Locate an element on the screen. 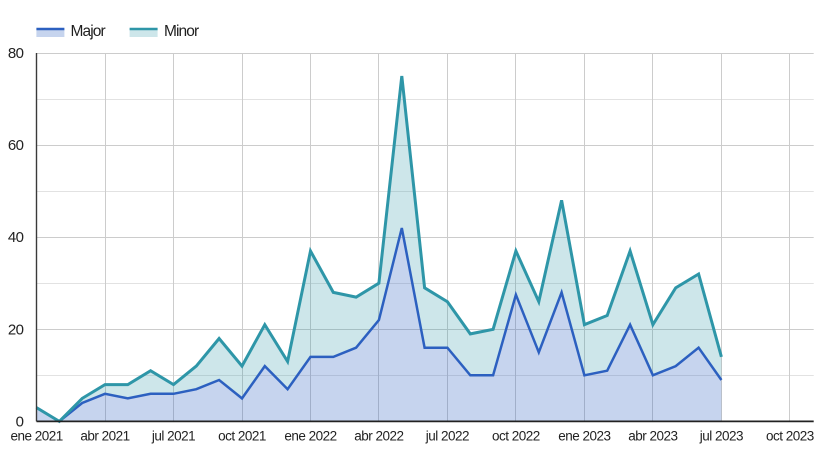 The image size is (827, 468). svg-text: oct 2022 is located at coordinates (516, 436).